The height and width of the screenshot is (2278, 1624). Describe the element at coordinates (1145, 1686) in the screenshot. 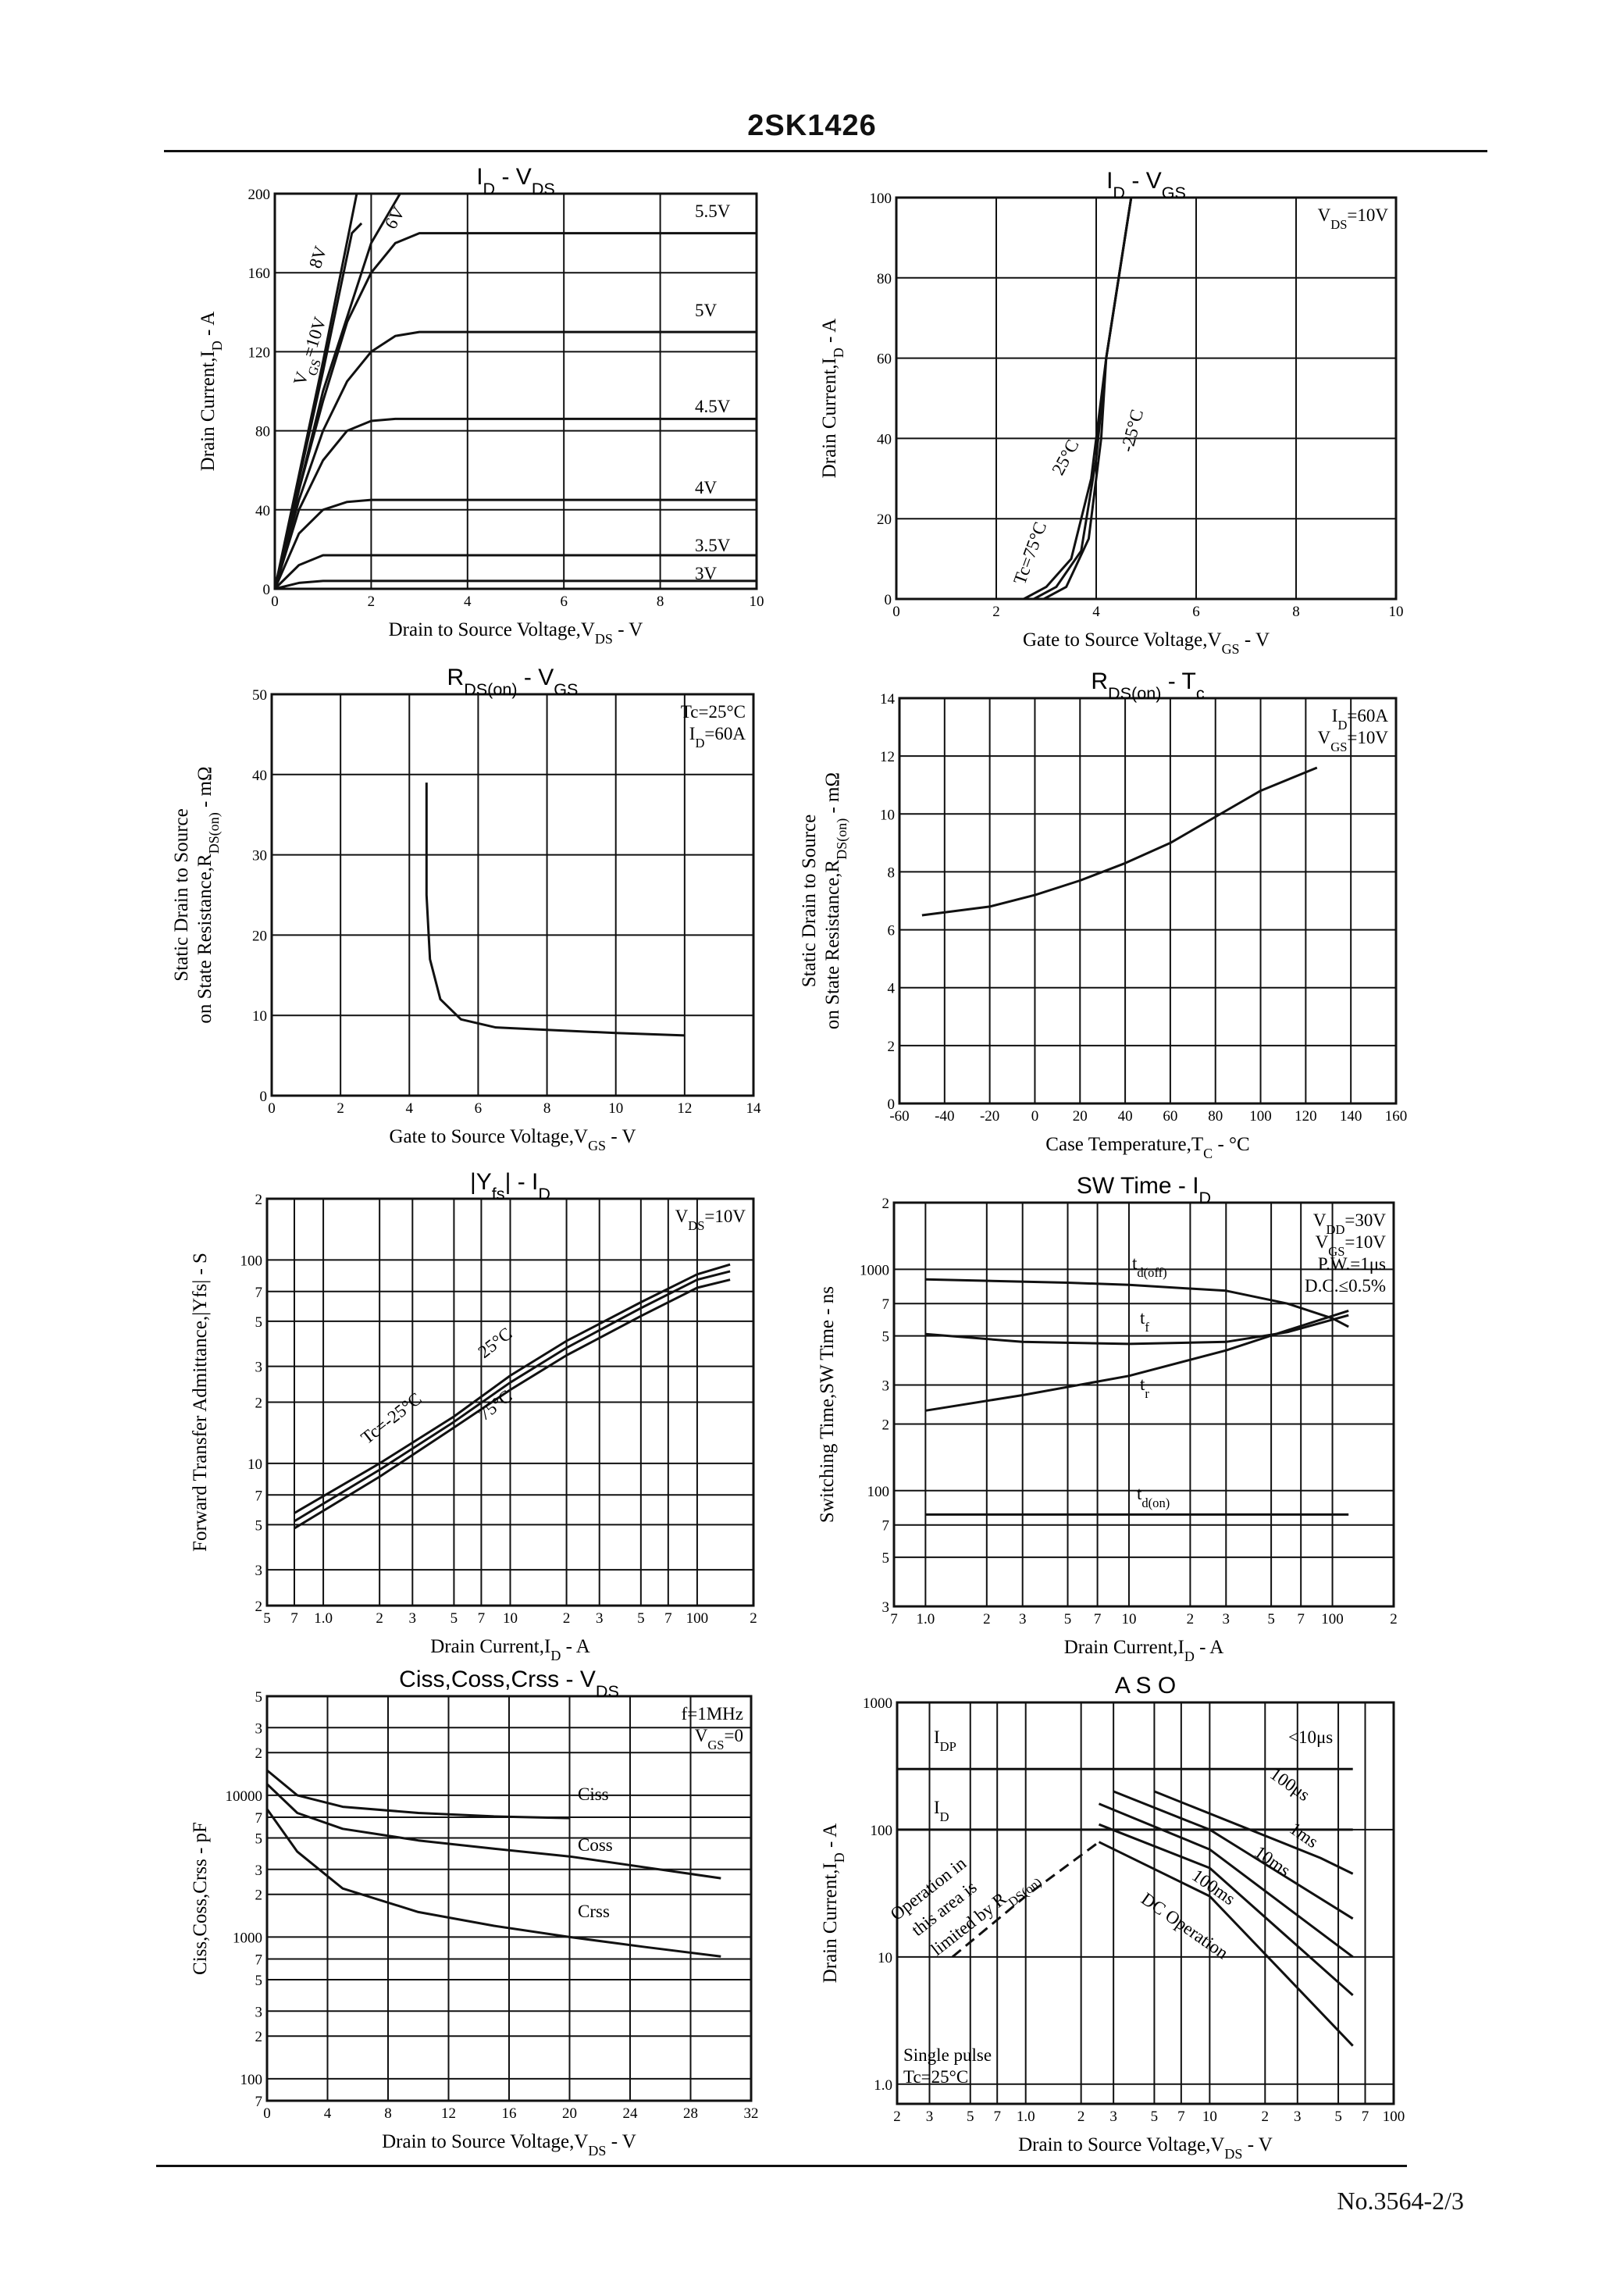

I see `chart-title: A S O` at that location.